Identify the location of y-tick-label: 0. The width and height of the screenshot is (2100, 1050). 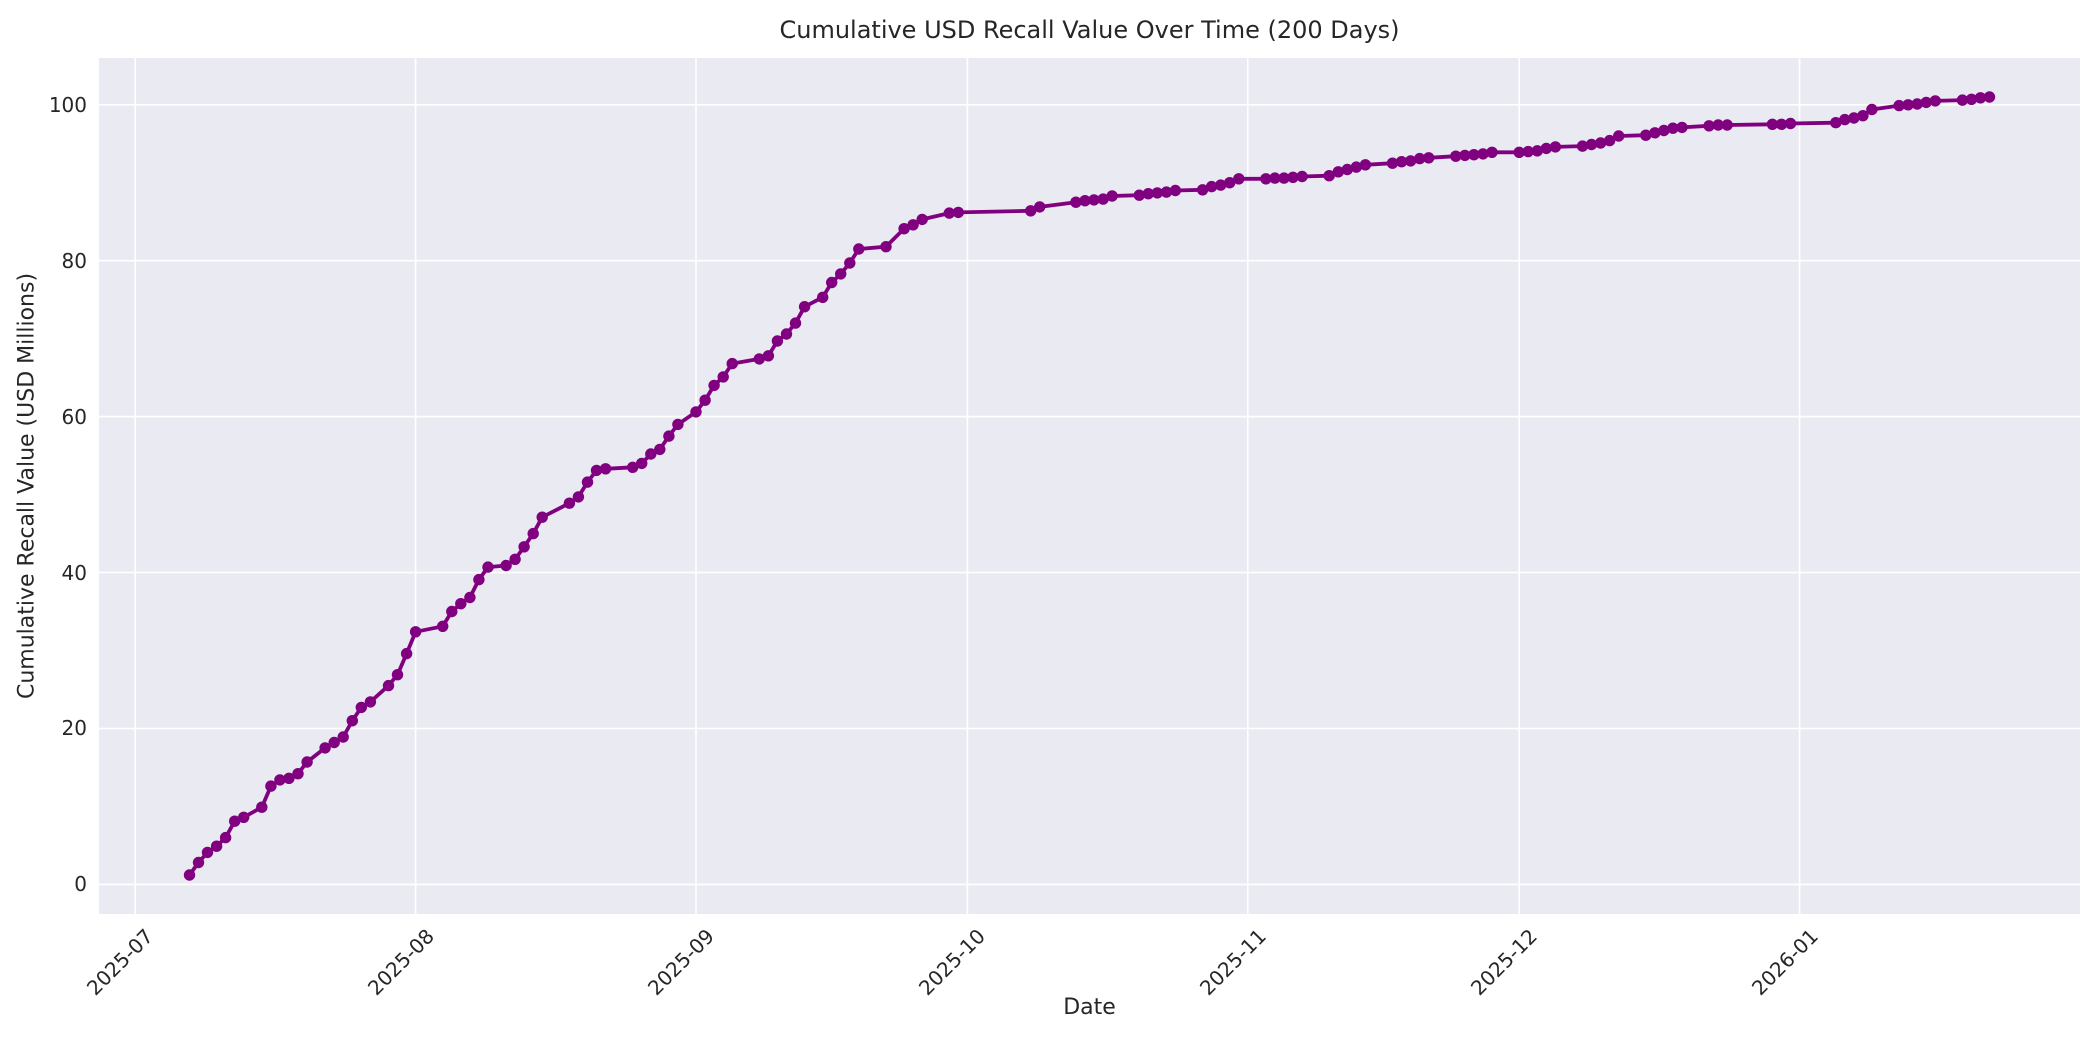
(80, 884).